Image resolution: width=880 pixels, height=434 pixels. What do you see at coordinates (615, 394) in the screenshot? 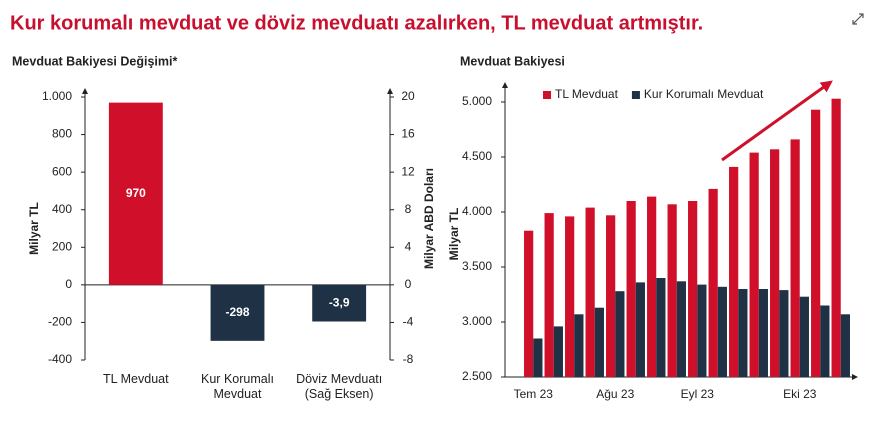
I see `x-tick-label: Ağu 23` at bounding box center [615, 394].